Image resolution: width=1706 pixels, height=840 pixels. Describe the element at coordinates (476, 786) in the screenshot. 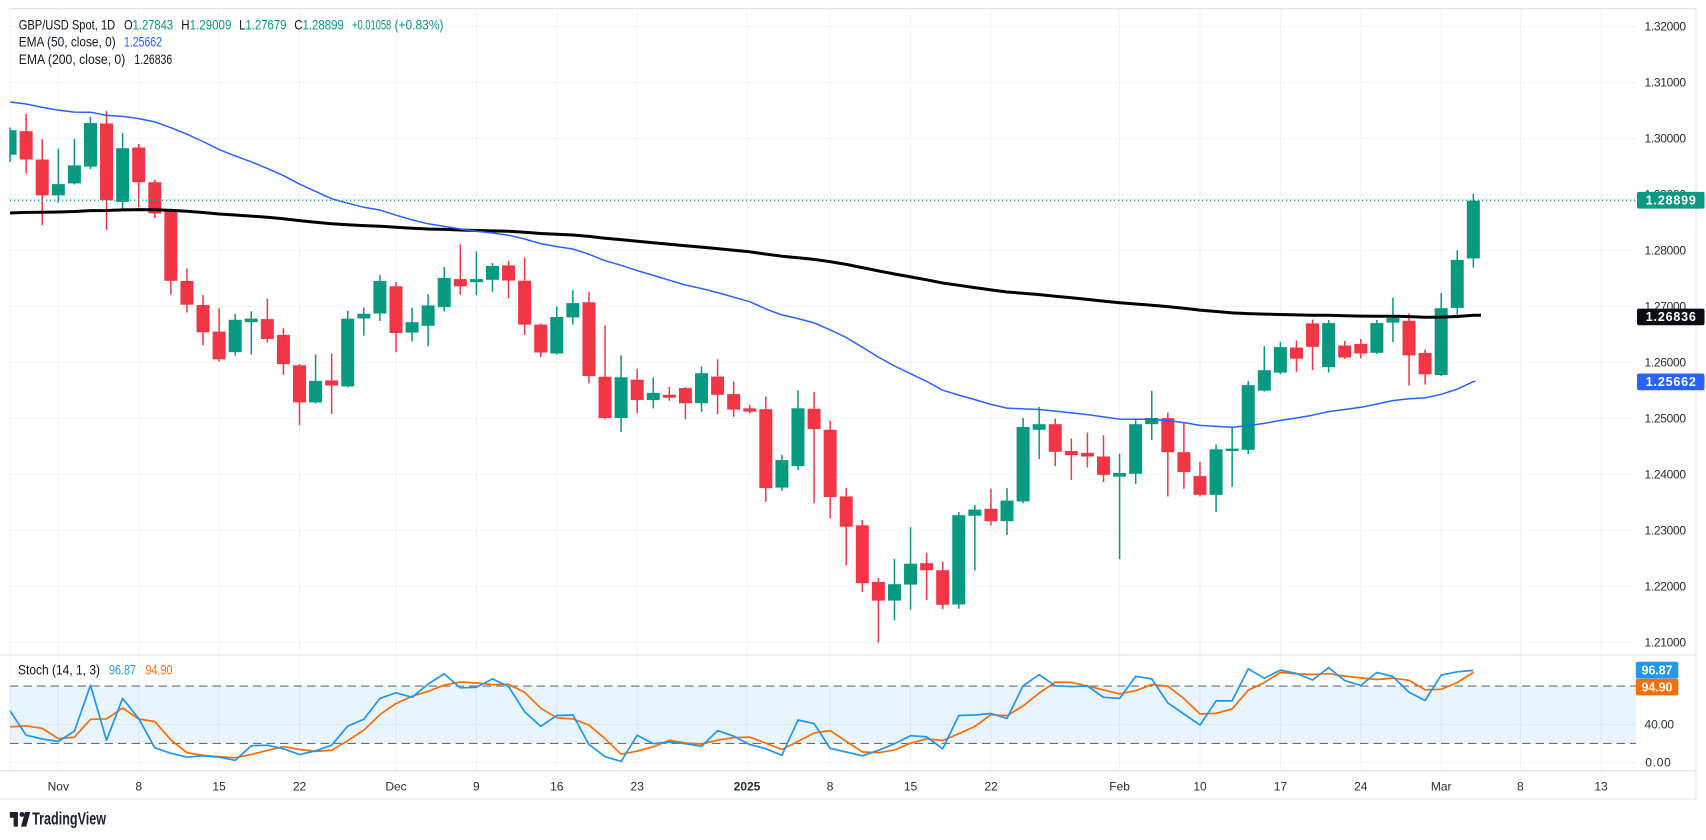

I see `svg-text: 9` at that location.